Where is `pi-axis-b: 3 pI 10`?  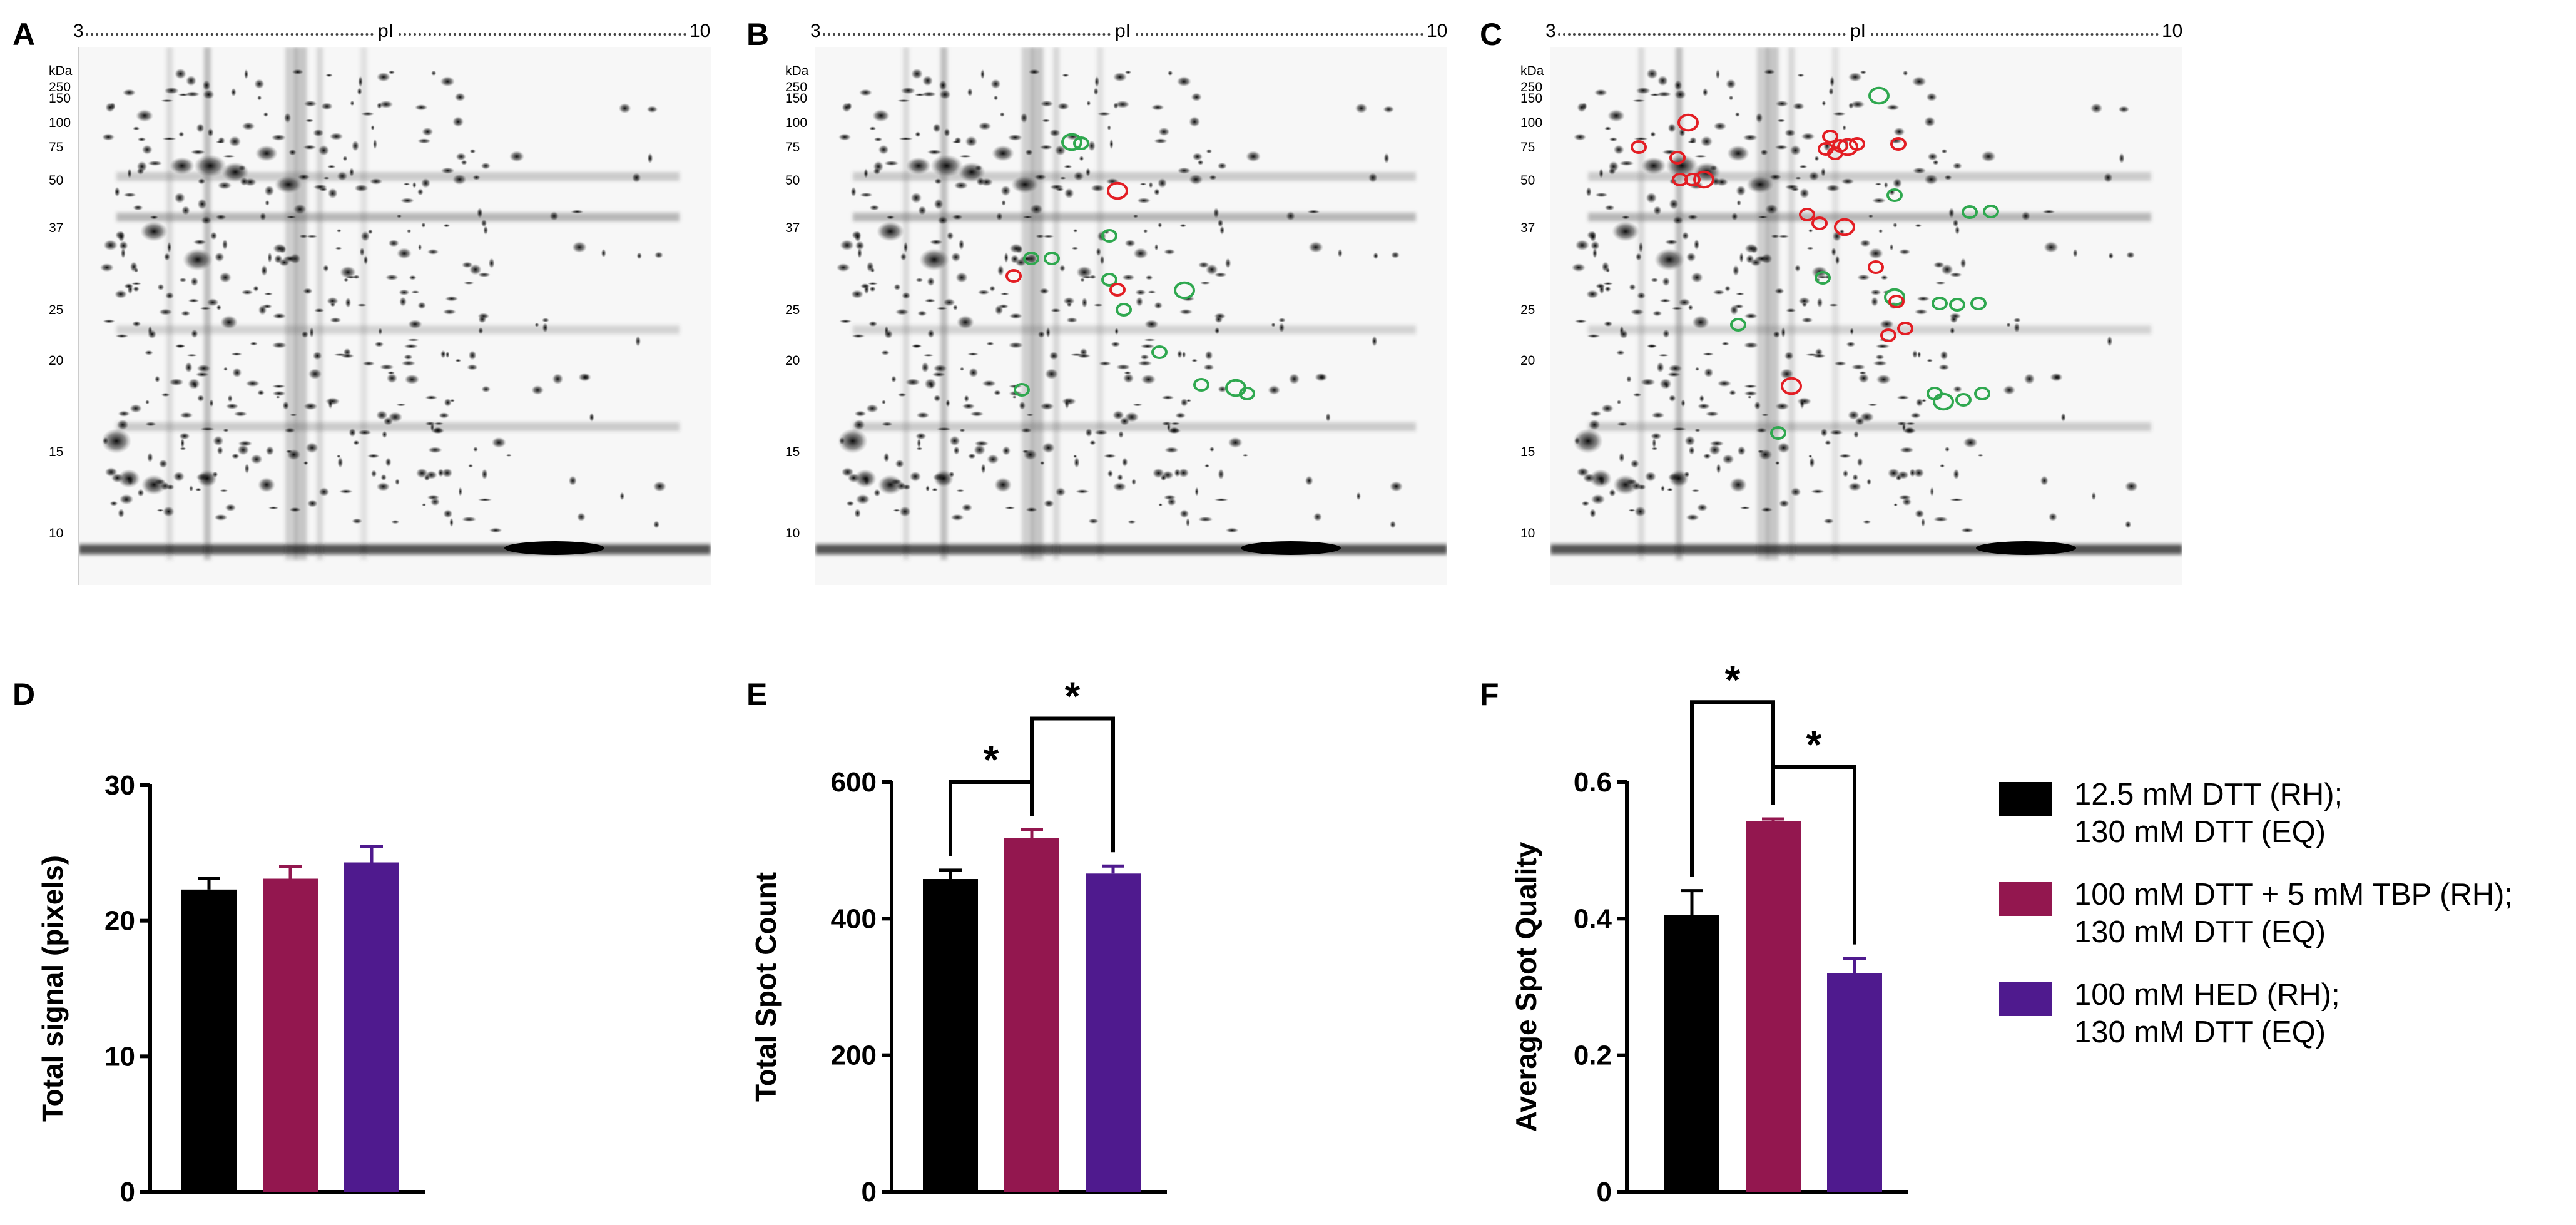 pi-axis-b: 3 pI 10 is located at coordinates (1131, 32).